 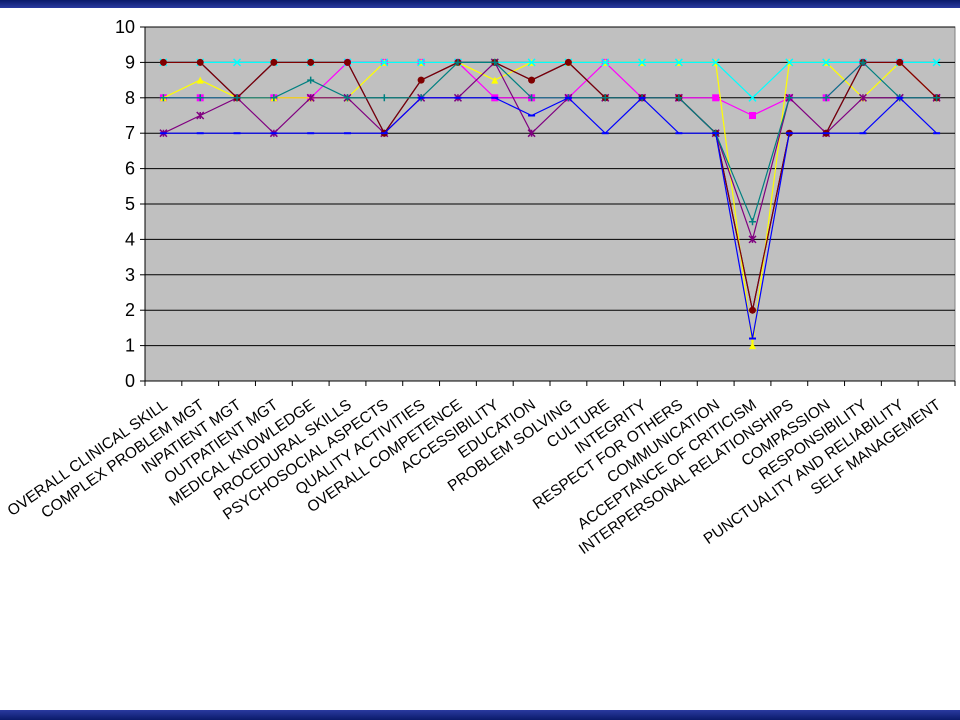 What do you see at coordinates (130, 346) in the screenshot?
I see `y-tick-label: 1` at bounding box center [130, 346].